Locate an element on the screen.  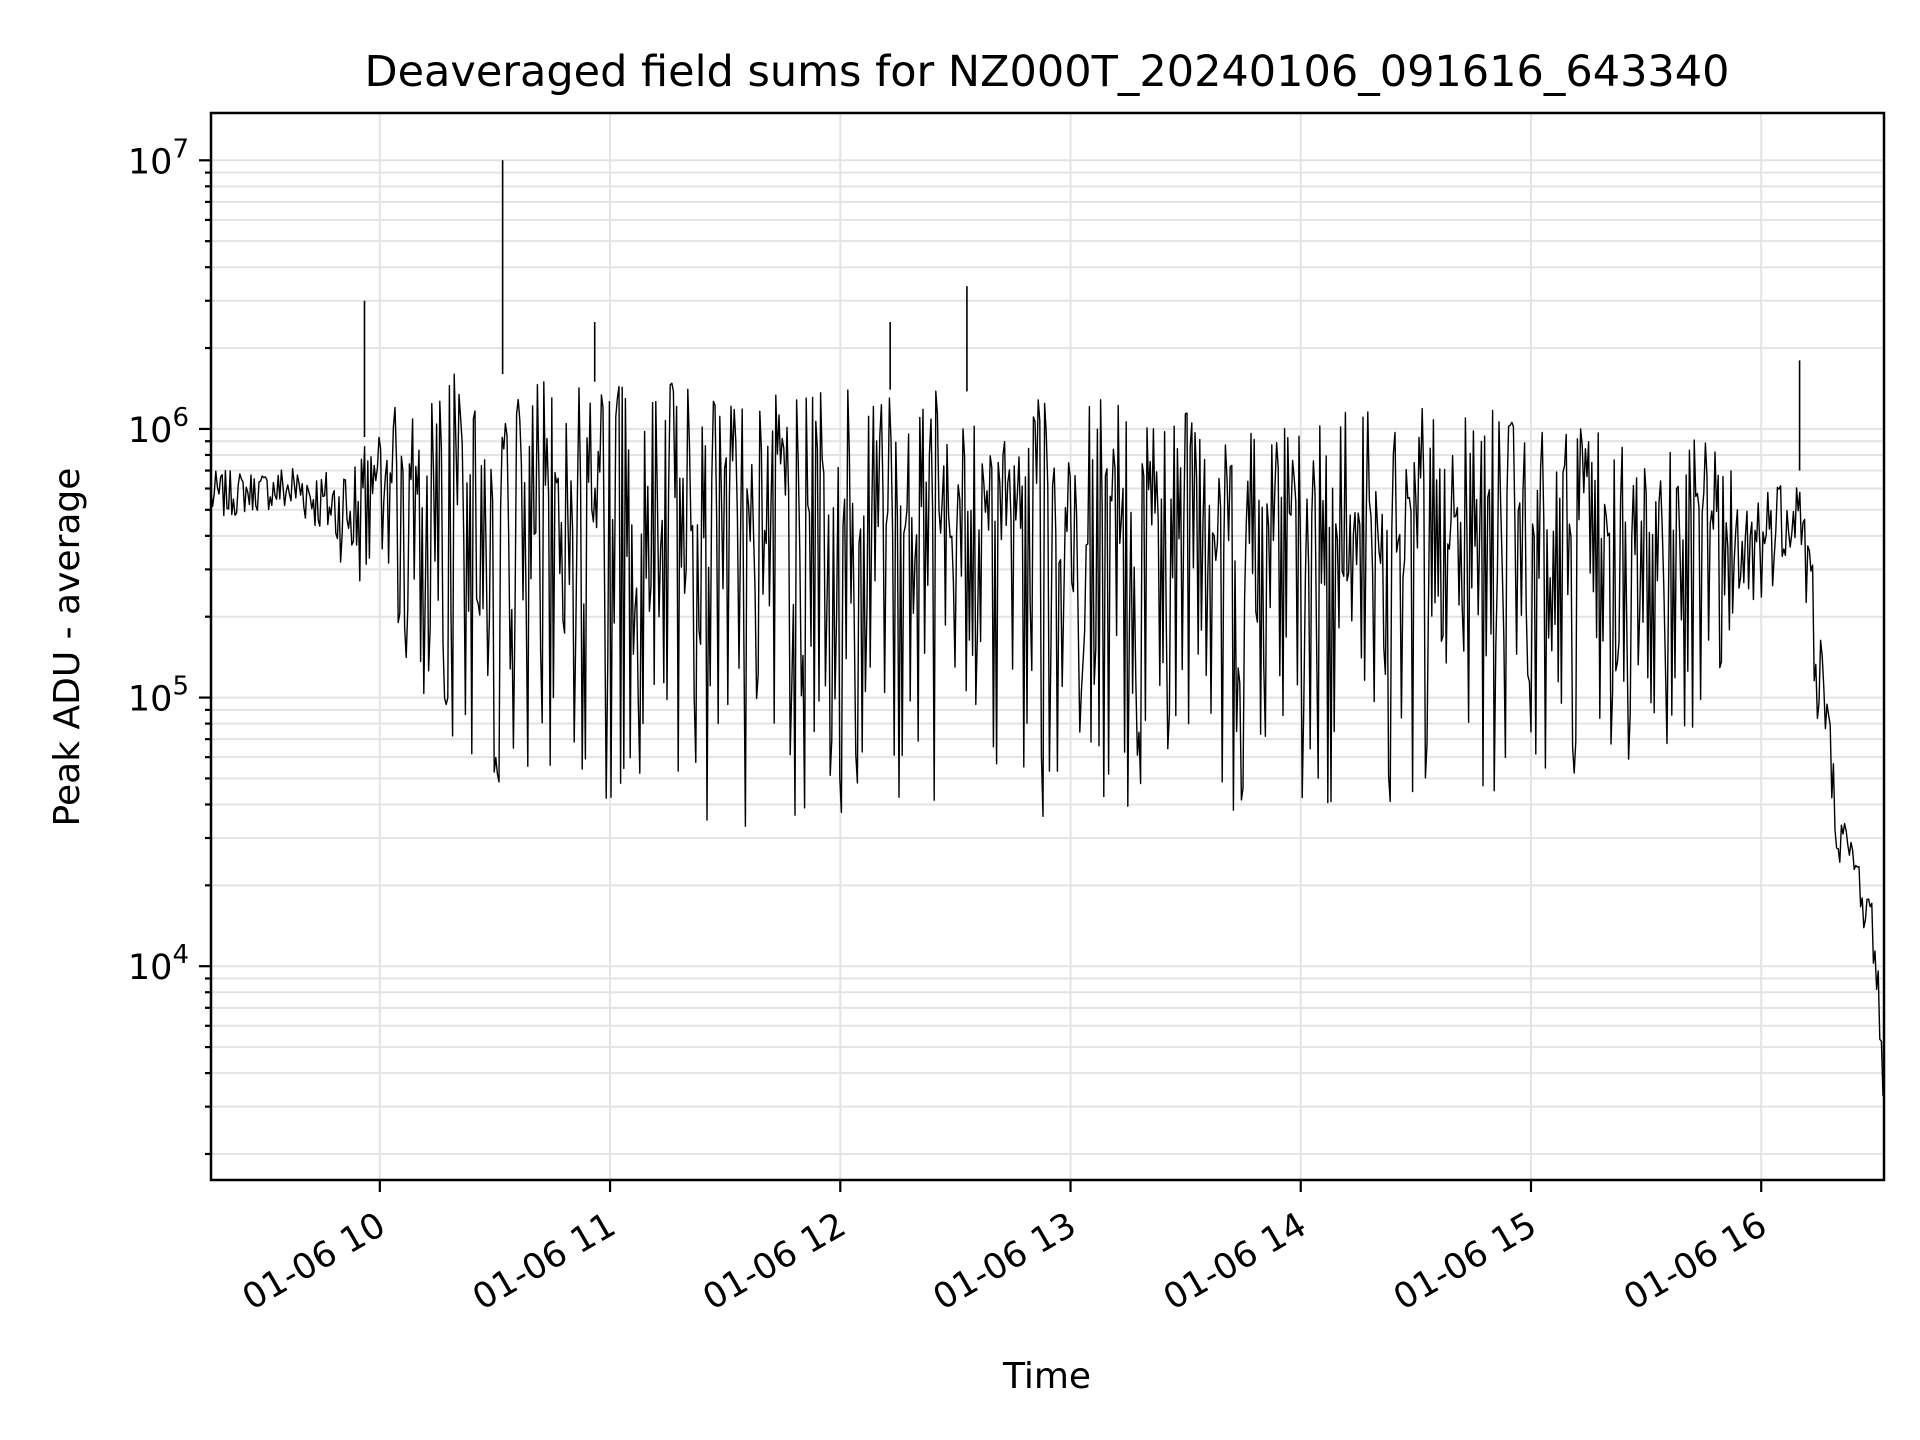
x-tick-label: 01-06 13 is located at coordinates (1005, 1261).